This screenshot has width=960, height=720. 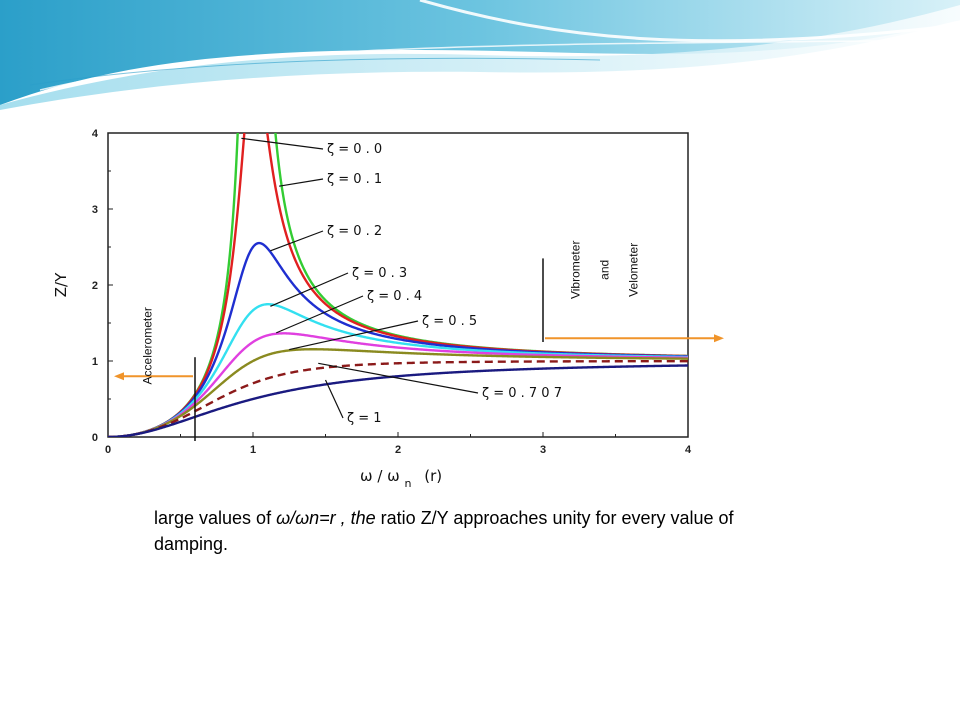 What do you see at coordinates (95, 134) in the screenshot?
I see `y-tick-label: 4` at bounding box center [95, 134].